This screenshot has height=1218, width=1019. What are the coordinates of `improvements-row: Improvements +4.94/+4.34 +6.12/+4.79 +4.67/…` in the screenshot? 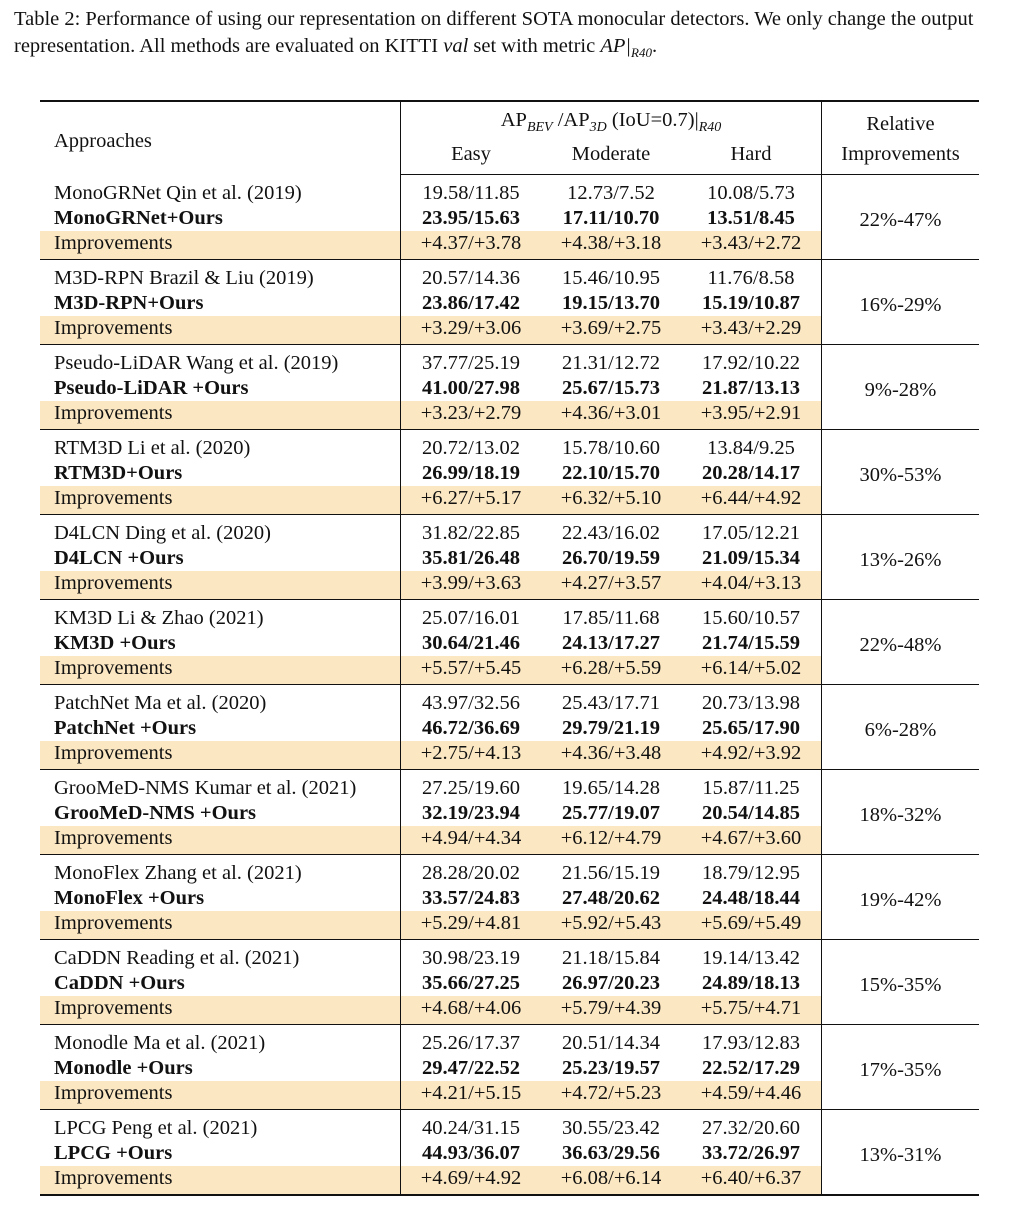 It's located at (509, 840).